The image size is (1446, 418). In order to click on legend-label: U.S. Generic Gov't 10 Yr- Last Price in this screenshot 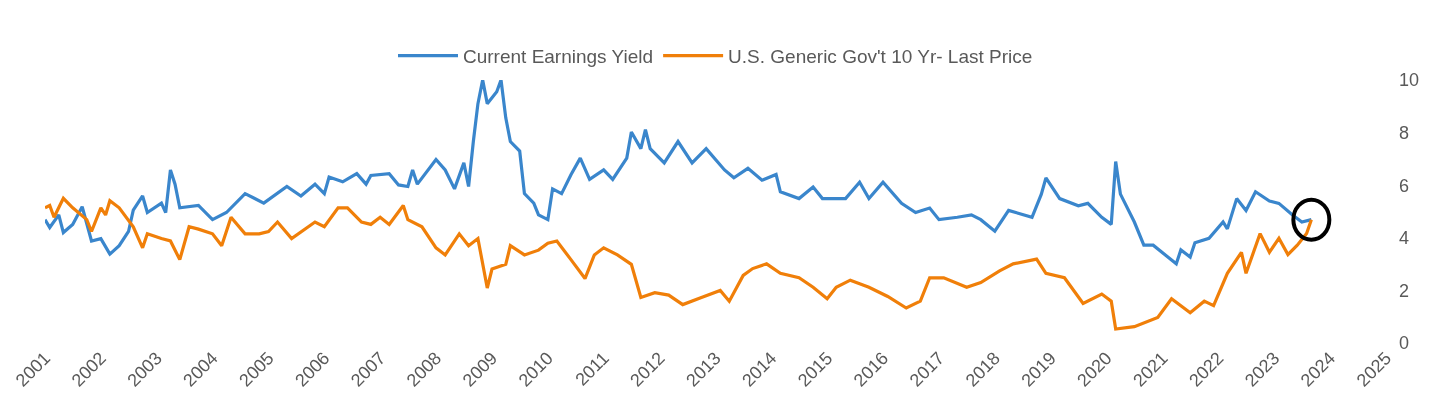, I will do `click(880, 56)`.